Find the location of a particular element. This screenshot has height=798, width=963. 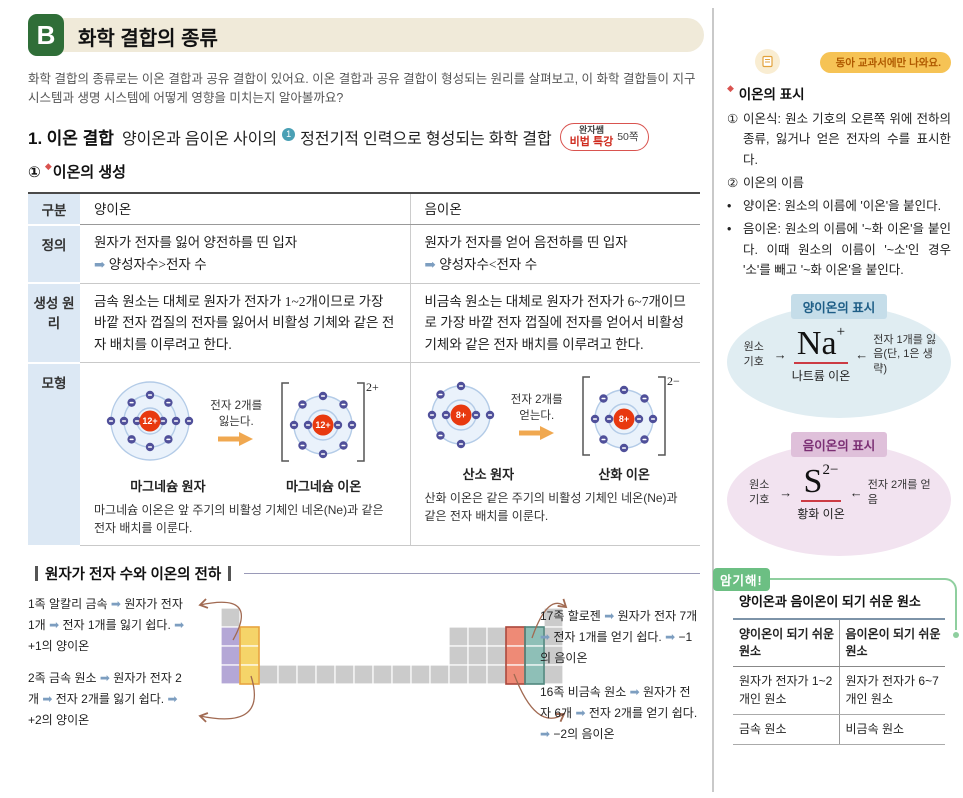

electron-transfer-arrow: 전자 2개를 잃는다. is located at coordinates (236, 423).